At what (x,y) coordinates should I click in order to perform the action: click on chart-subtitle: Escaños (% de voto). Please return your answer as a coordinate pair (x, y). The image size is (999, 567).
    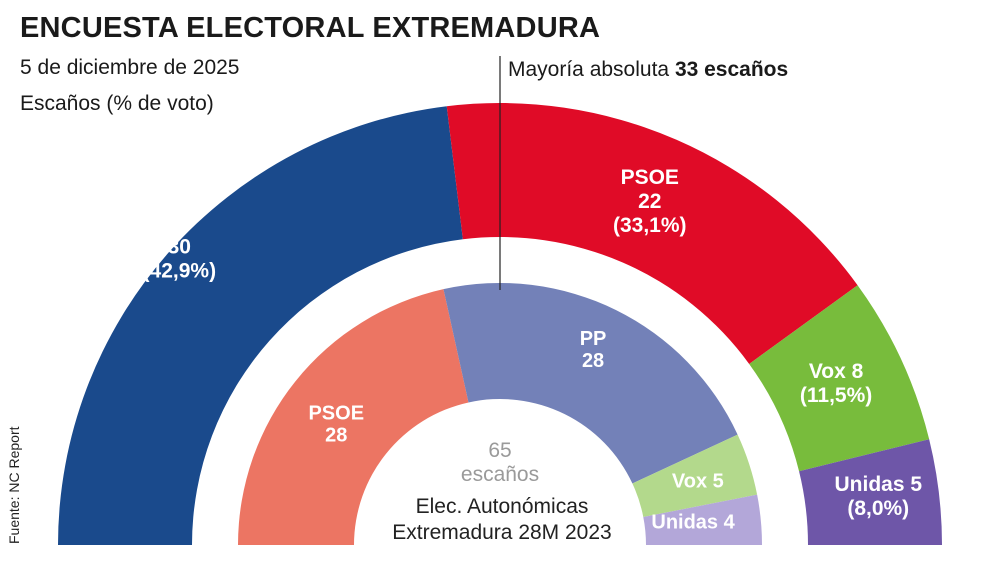
    Looking at the image, I should click on (117, 103).